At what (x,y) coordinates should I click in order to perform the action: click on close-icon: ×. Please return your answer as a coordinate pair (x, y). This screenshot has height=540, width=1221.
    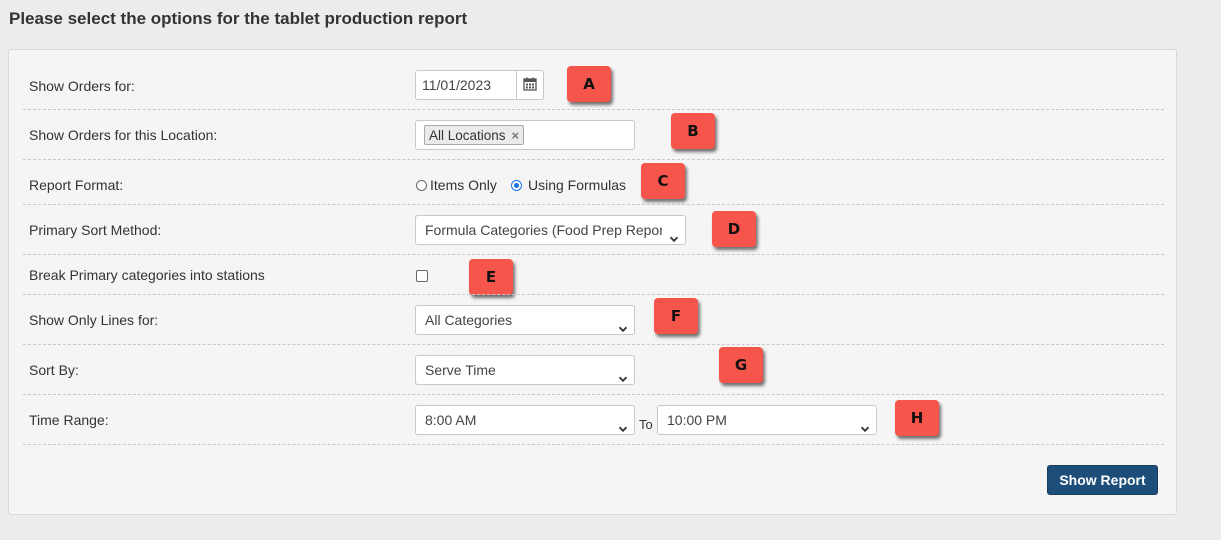
    Looking at the image, I should click on (515, 135).